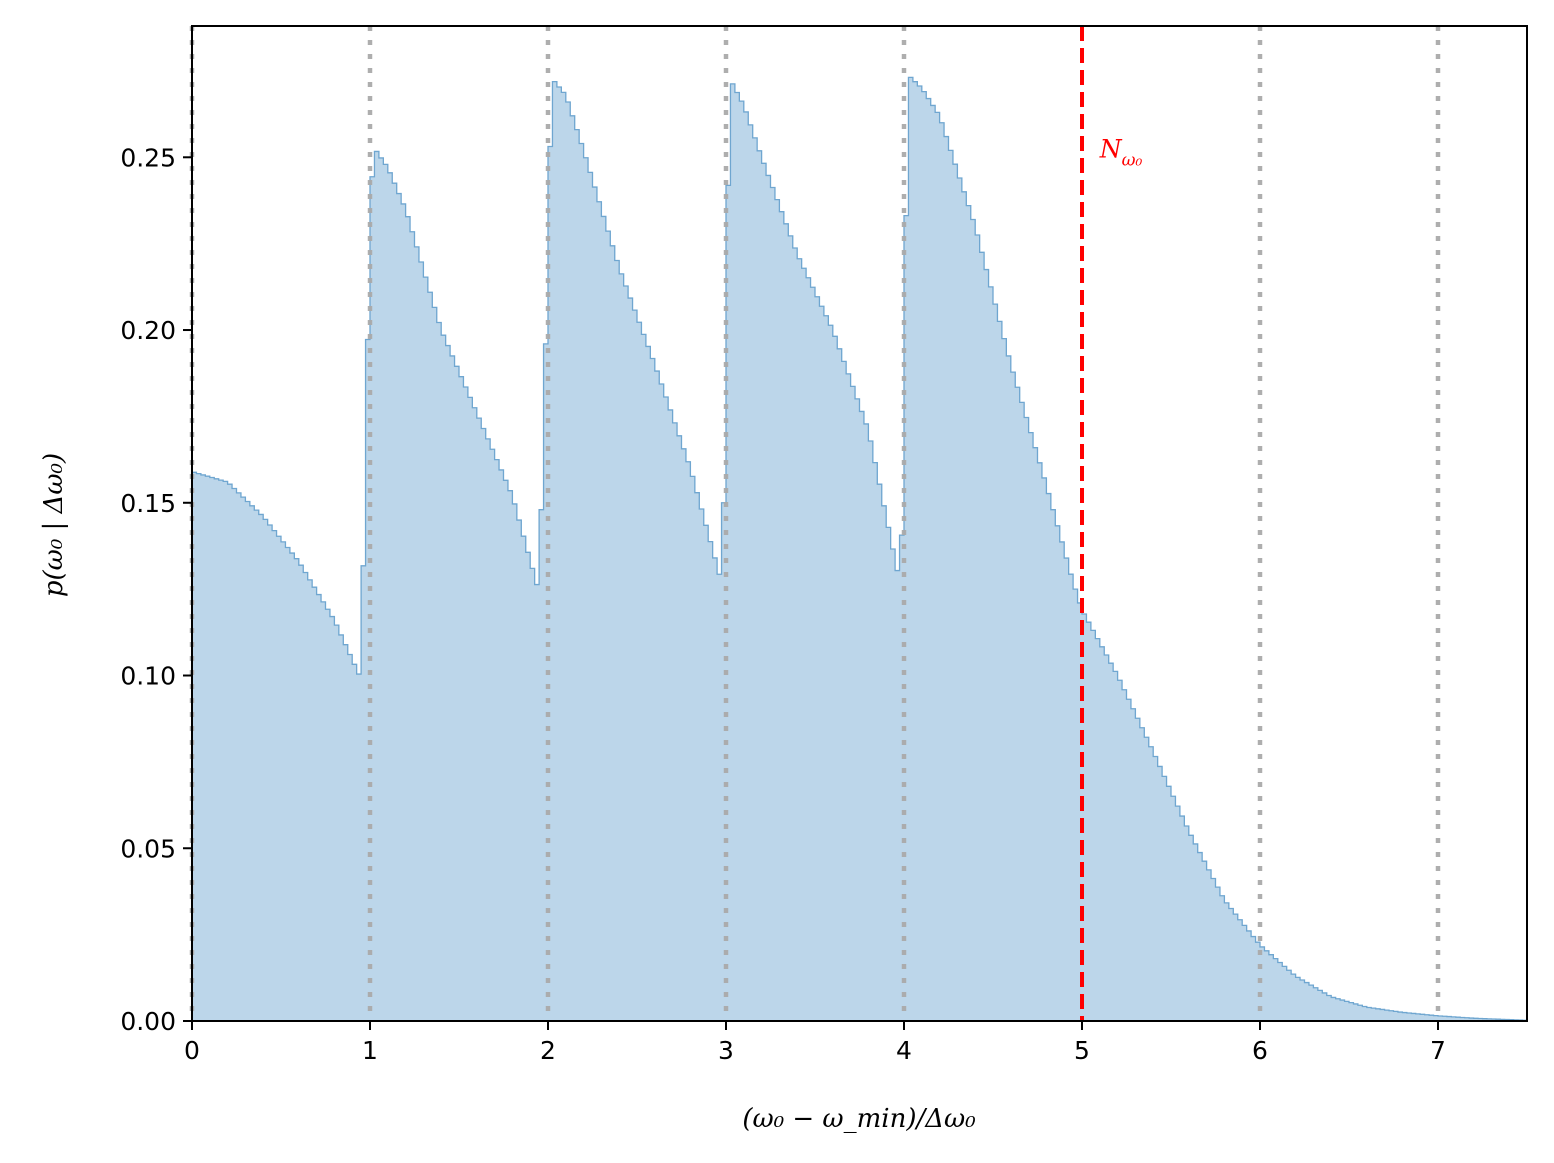 The width and height of the screenshot is (1554, 1163). Describe the element at coordinates (548, 1050) in the screenshot. I see `x-tick-label: 2` at that location.